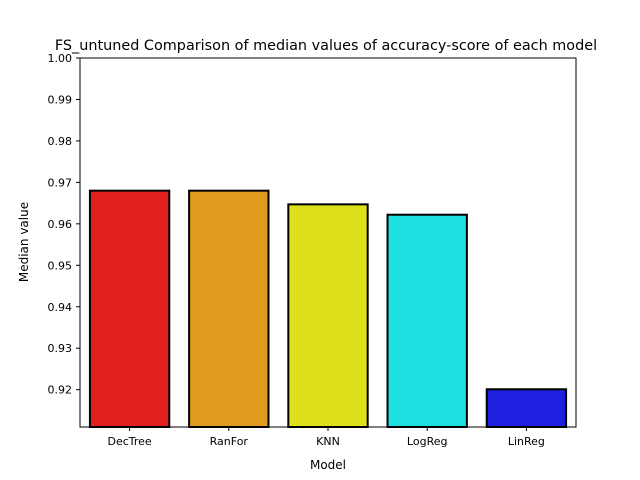  Describe the element at coordinates (526, 408) in the screenshot. I see `bar-linreg` at that location.